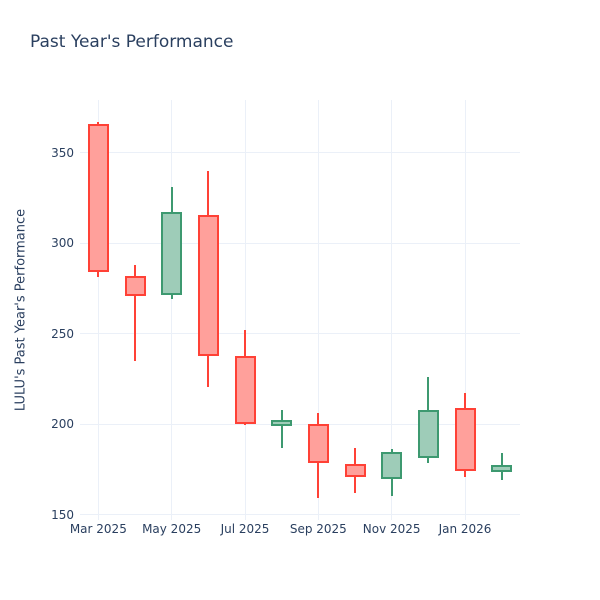 The height and width of the screenshot is (600, 600). What do you see at coordinates (62, 424) in the screenshot?
I see `y-tick-label: 200` at bounding box center [62, 424].